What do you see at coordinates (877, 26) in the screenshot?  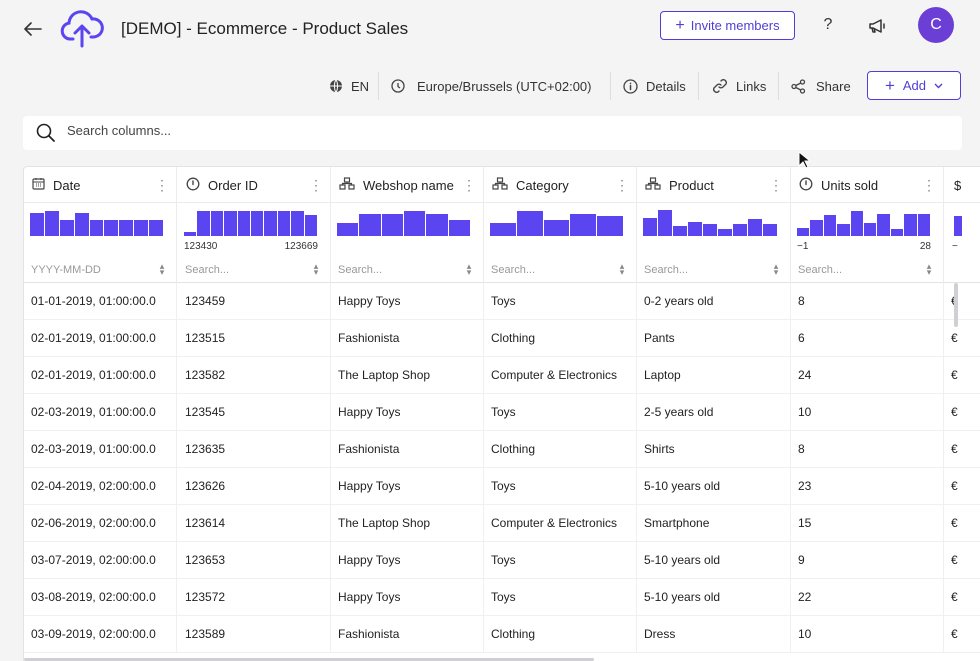 I see `megaphone-icon` at bounding box center [877, 26].